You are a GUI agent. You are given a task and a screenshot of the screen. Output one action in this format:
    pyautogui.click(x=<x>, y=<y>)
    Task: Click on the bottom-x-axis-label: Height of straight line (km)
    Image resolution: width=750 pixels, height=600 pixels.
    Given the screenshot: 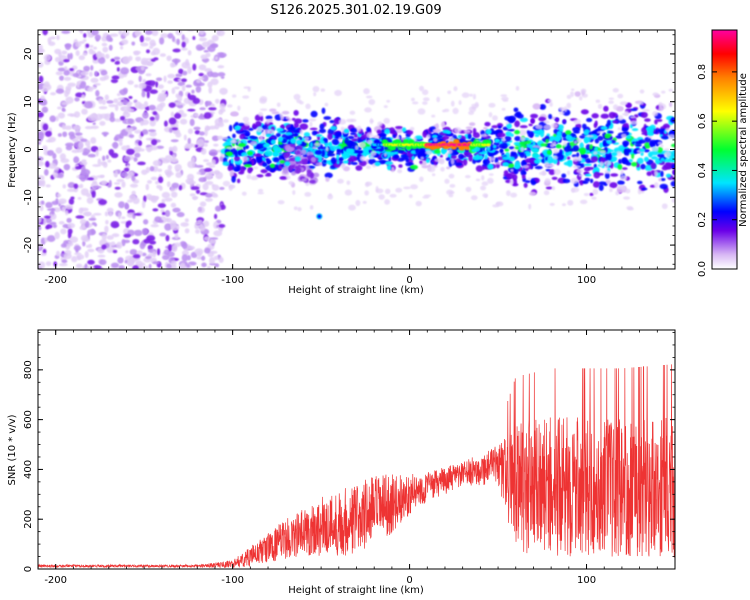 What is the action you would take?
    pyautogui.click(x=356, y=590)
    